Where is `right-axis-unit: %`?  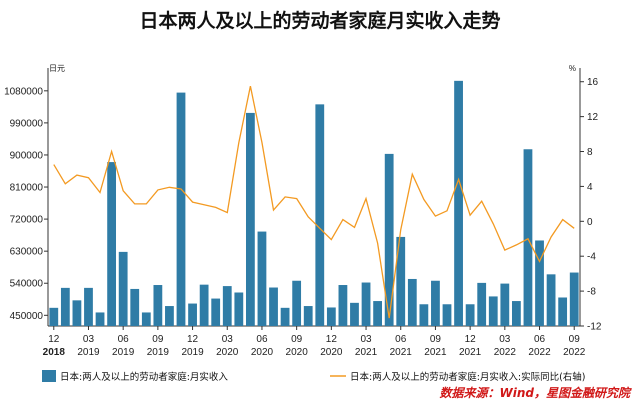
right-axis-unit: % is located at coordinates (572, 68).